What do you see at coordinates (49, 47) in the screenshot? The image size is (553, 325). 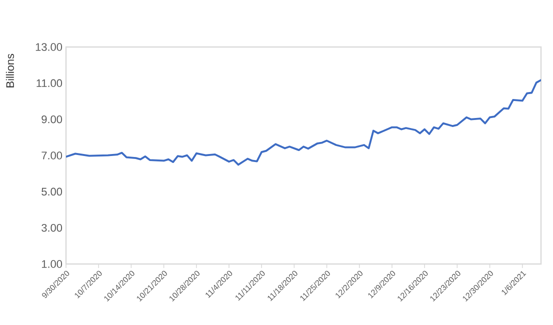 I see `y-tick-label: 13.00` at bounding box center [49, 47].